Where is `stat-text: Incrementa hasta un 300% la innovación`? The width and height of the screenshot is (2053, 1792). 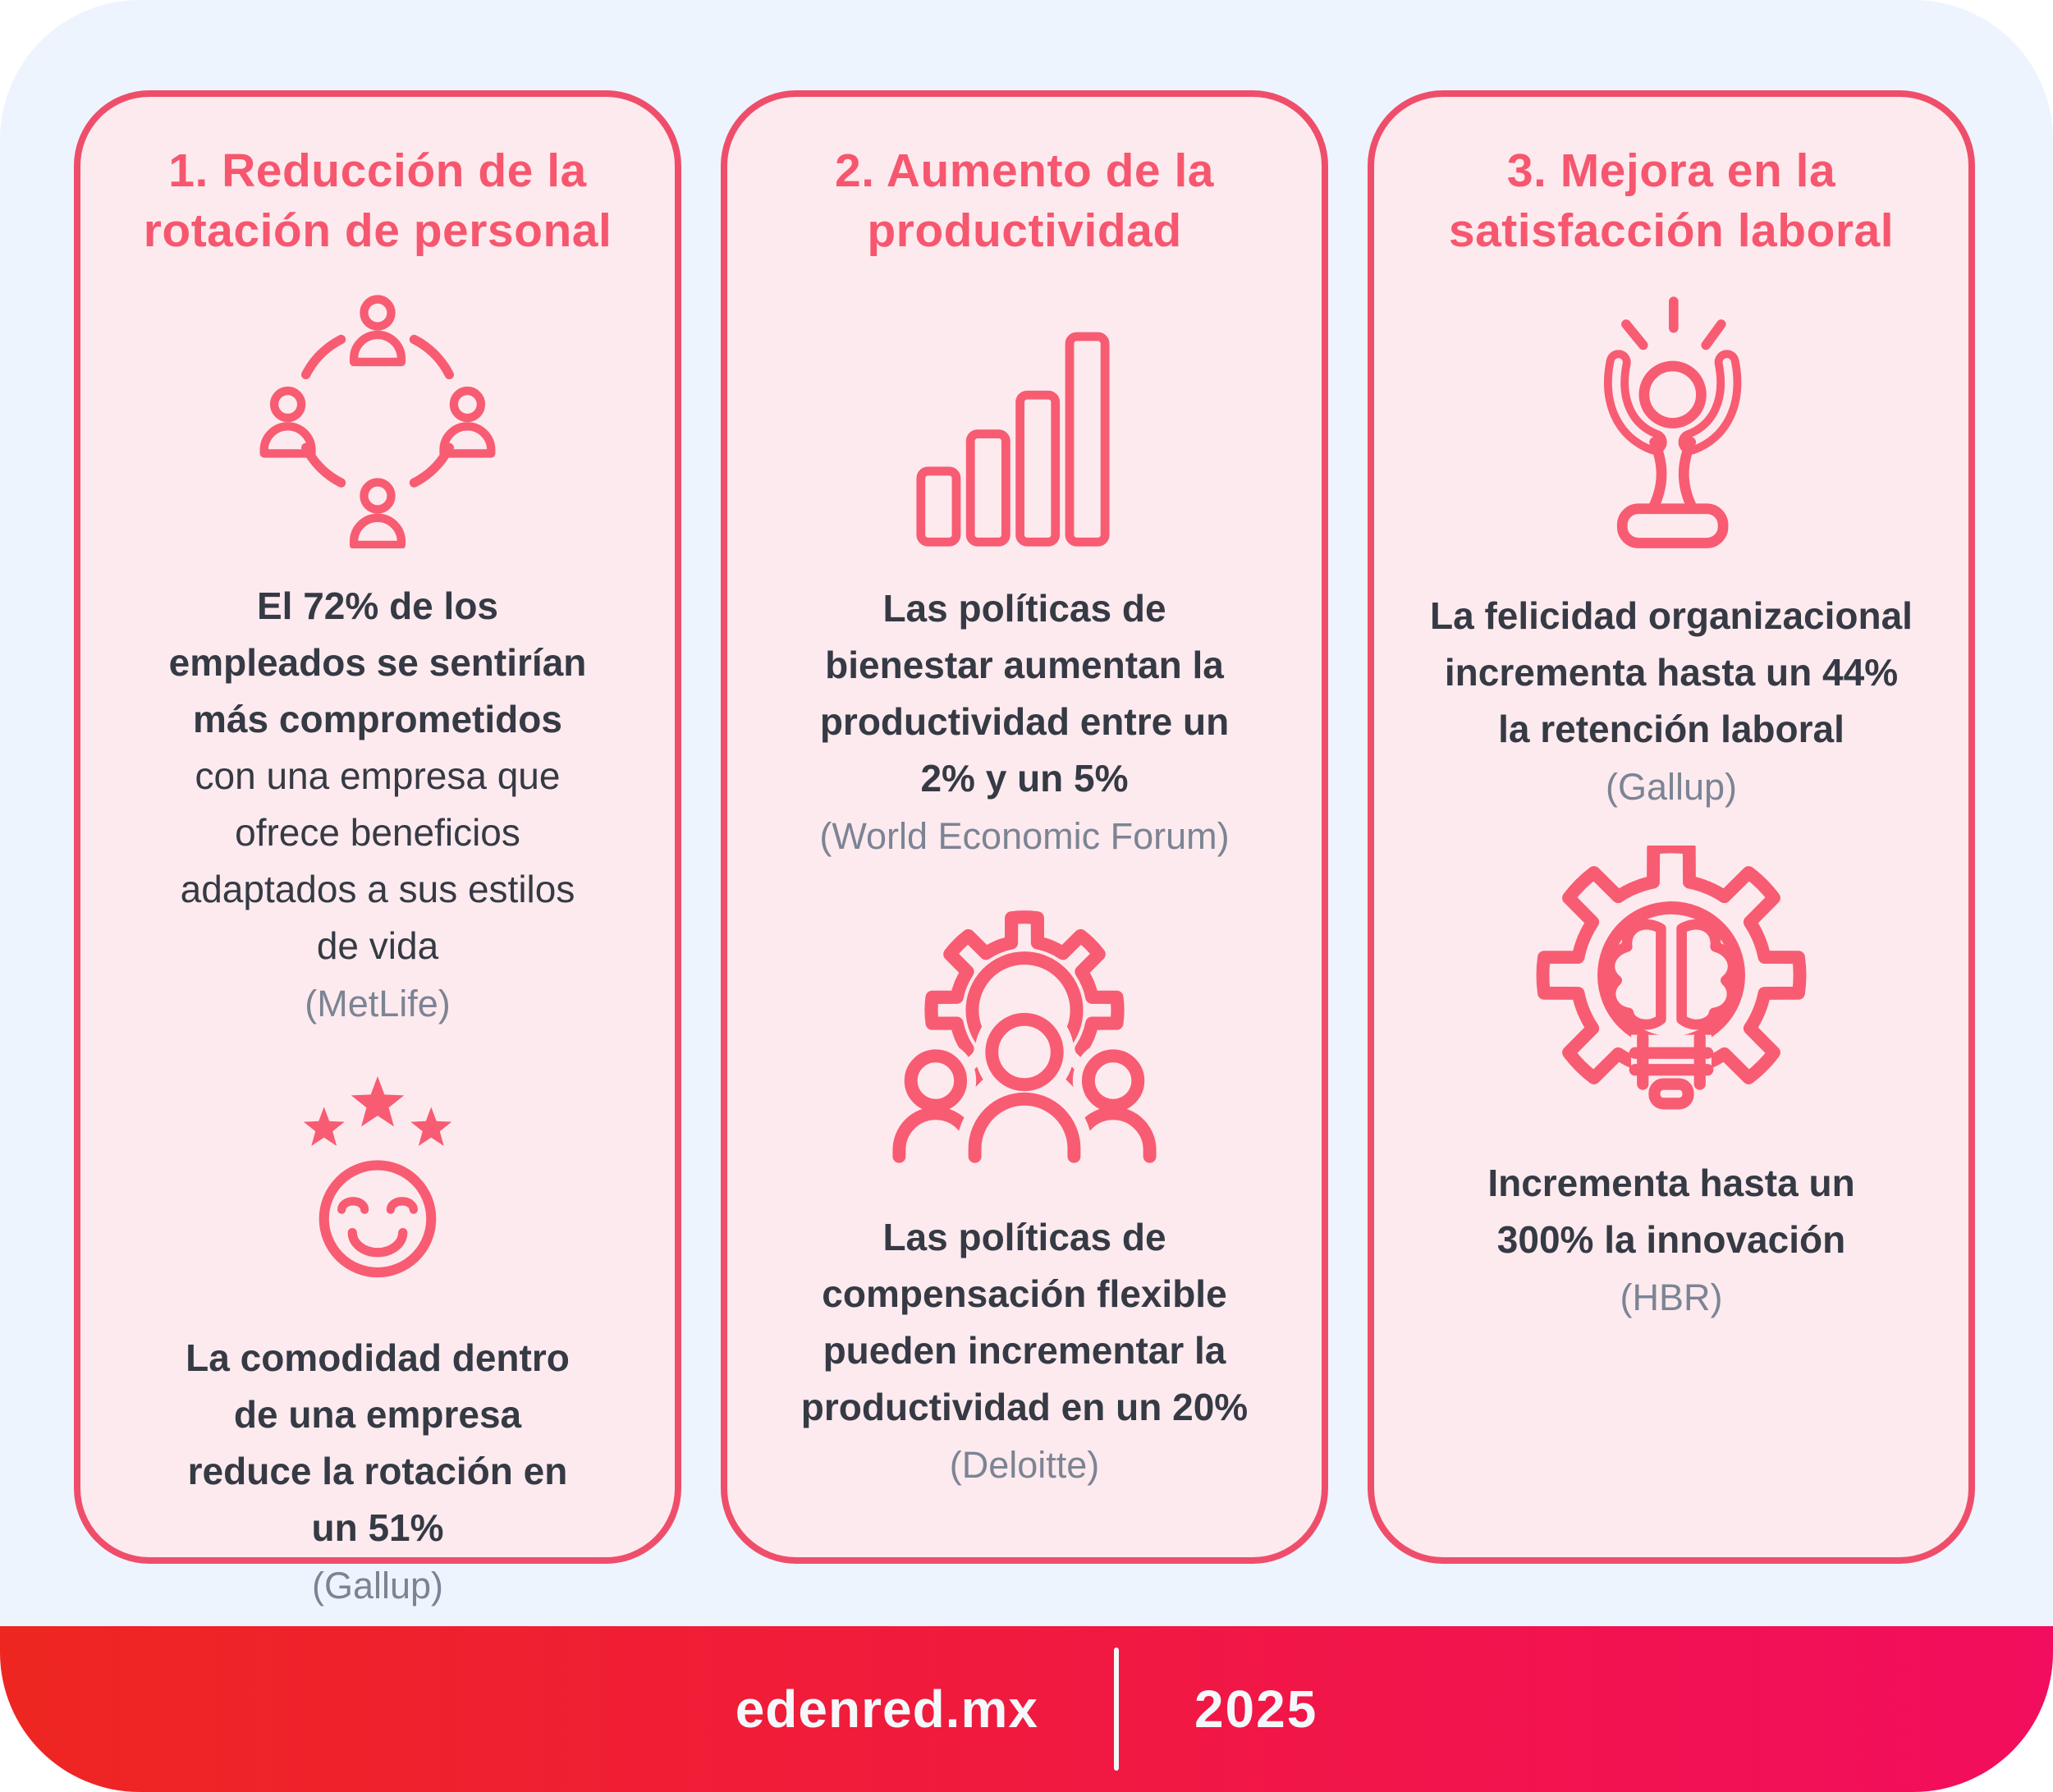
stat-text: Incrementa hasta un 300% la innovación is located at coordinates (1671, 1211).